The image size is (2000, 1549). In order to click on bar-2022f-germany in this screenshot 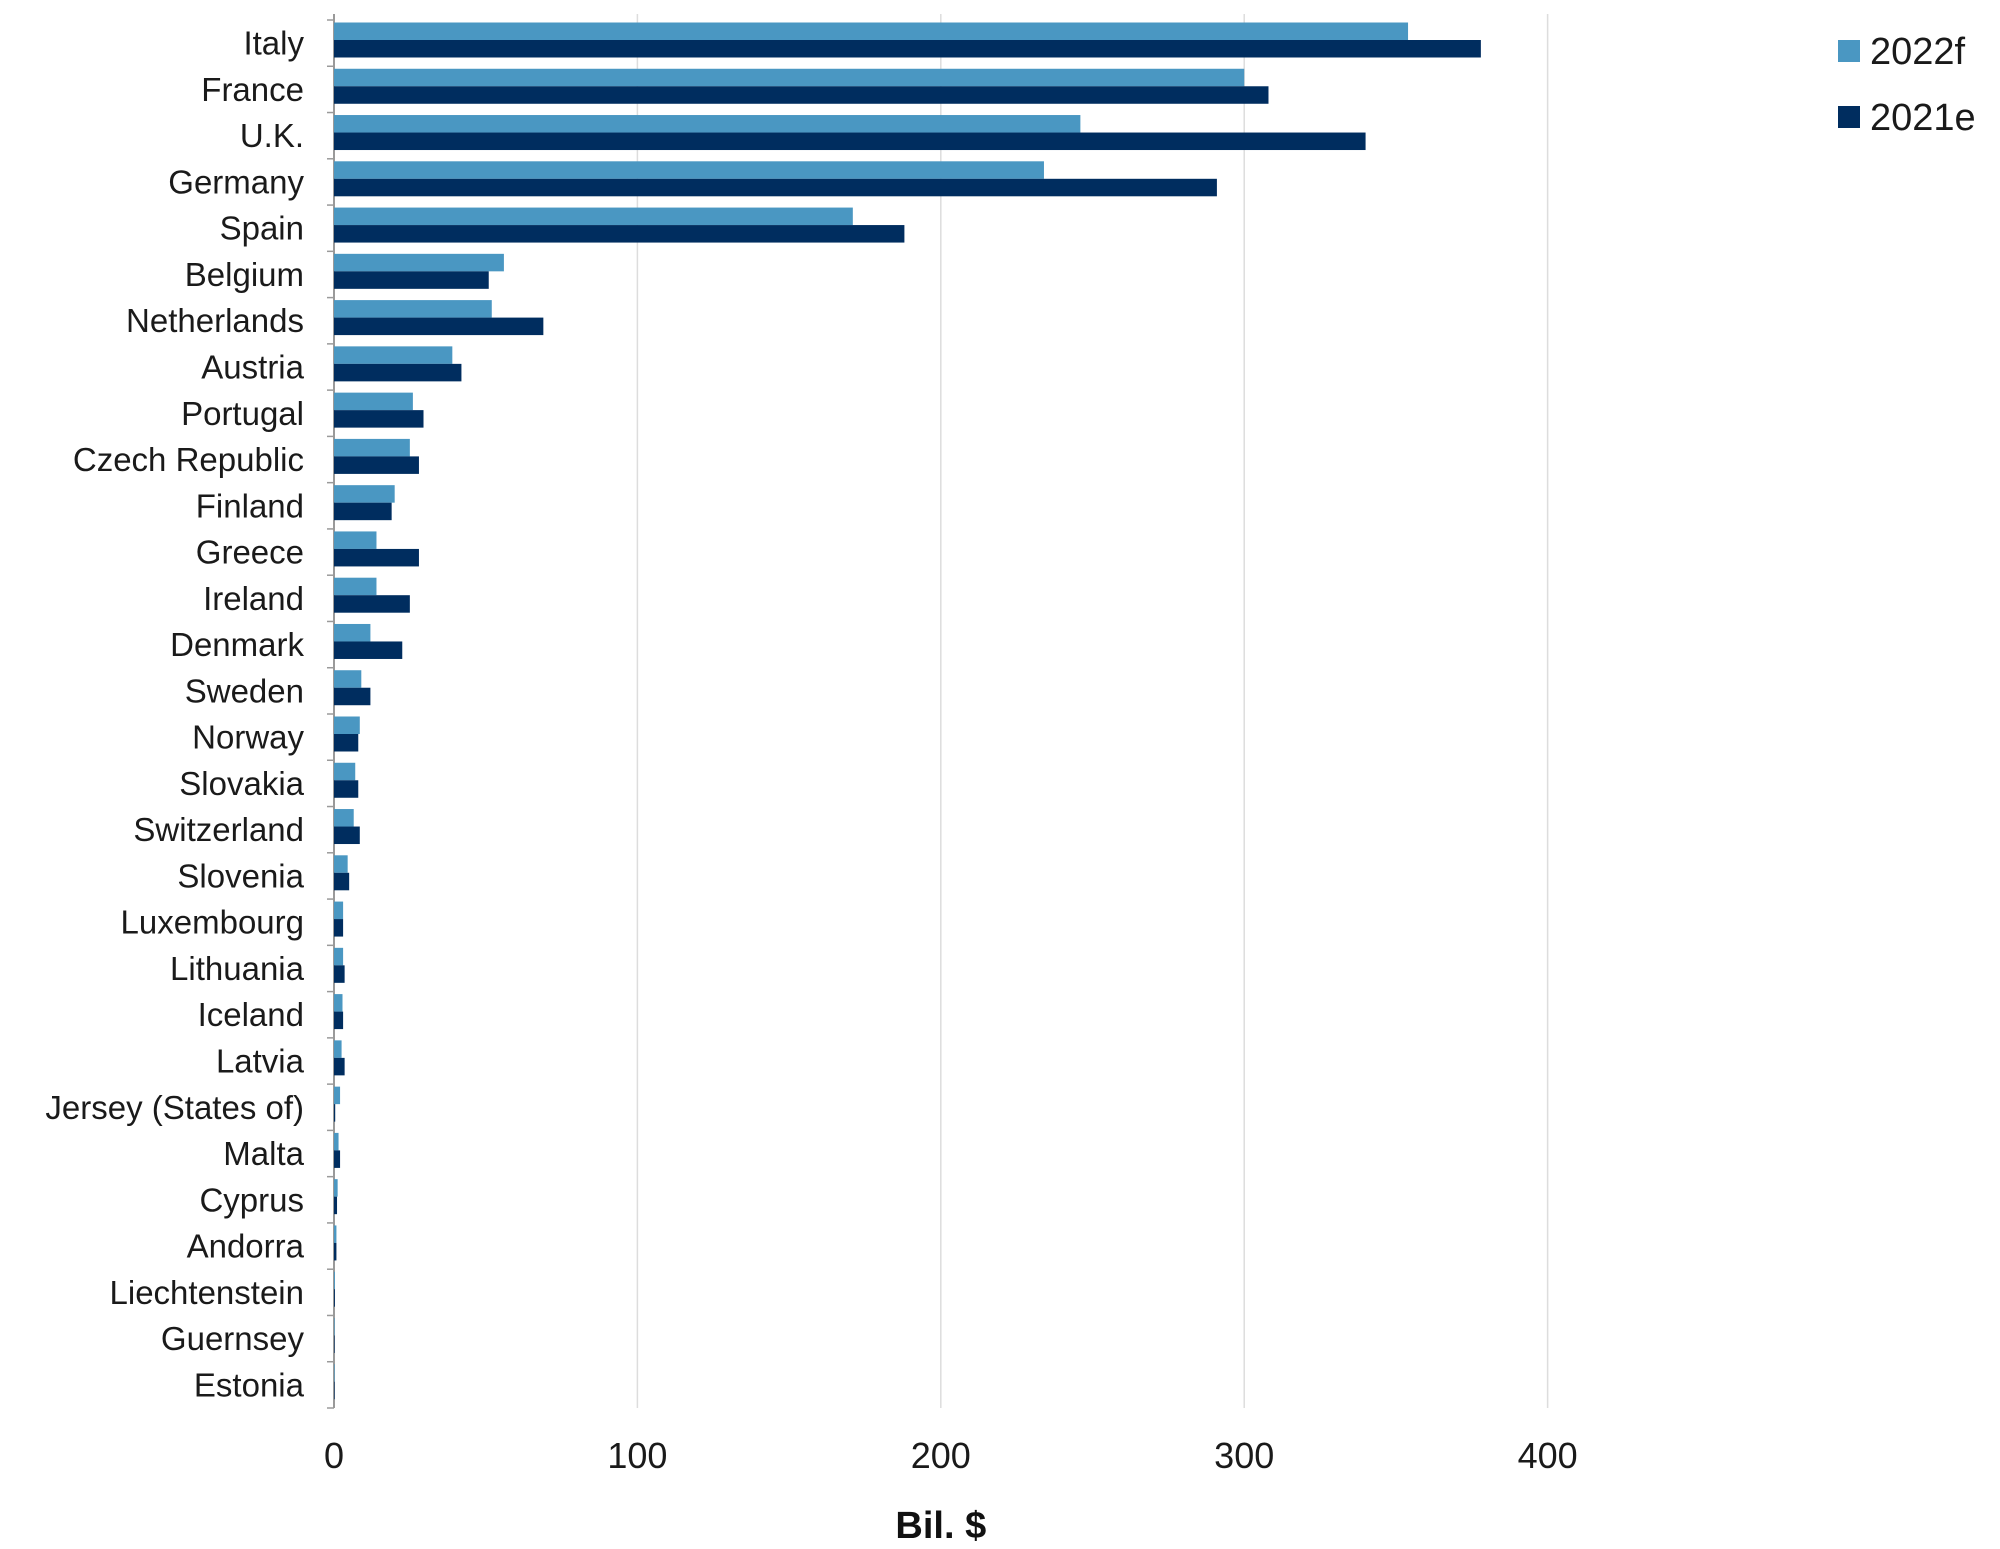, I will do `click(689, 170)`.